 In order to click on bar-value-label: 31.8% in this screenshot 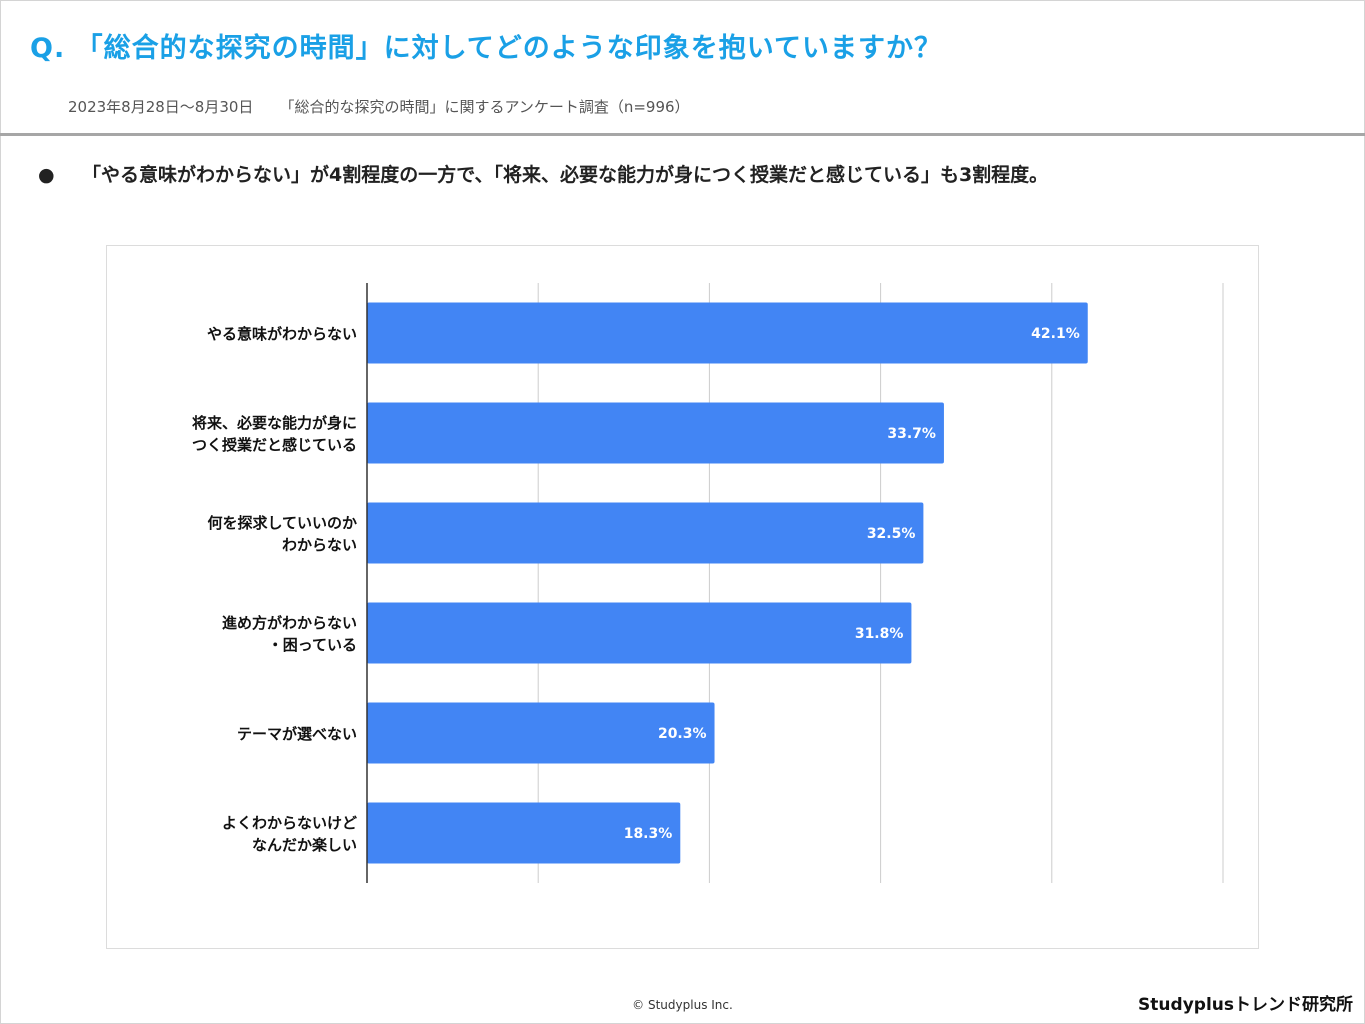, I will do `click(879, 634)`.